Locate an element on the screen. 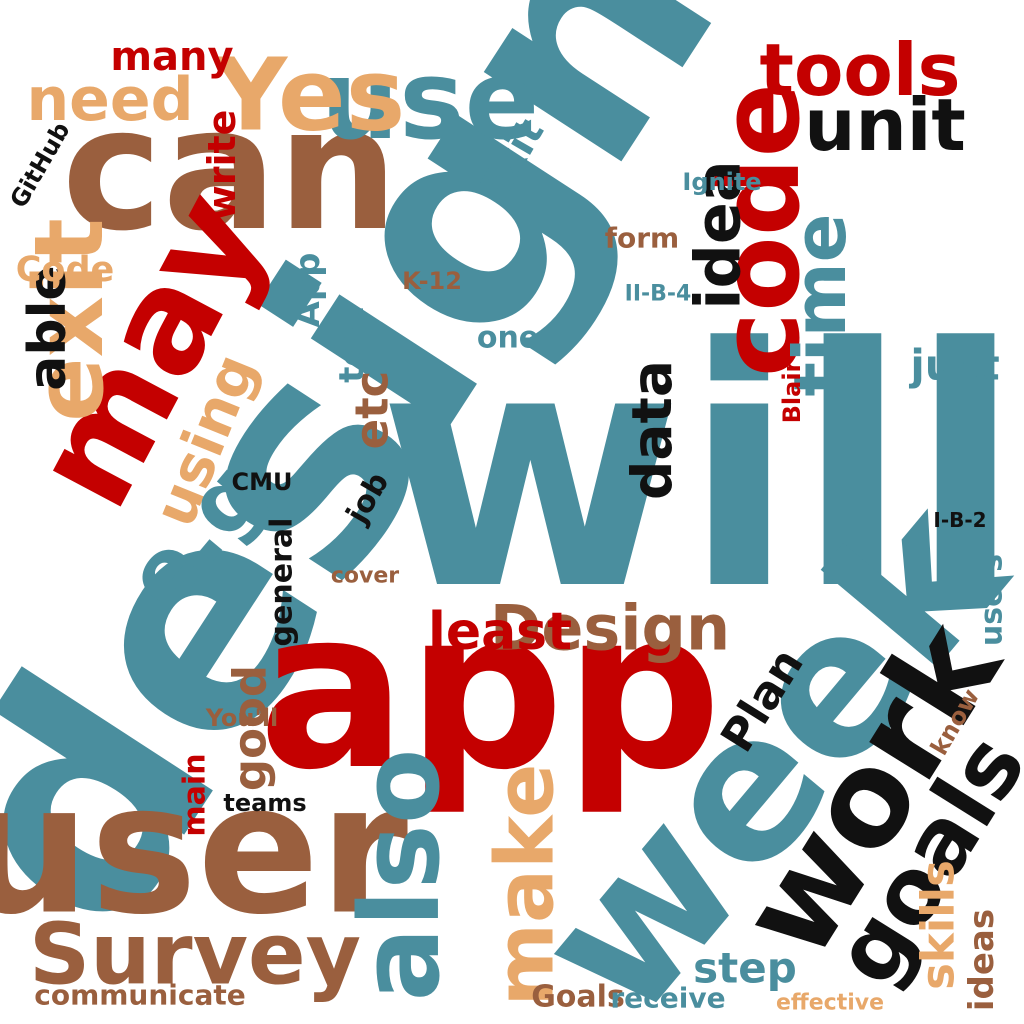 This screenshot has height=1024, width=1024. word: idea is located at coordinates (718, 235).